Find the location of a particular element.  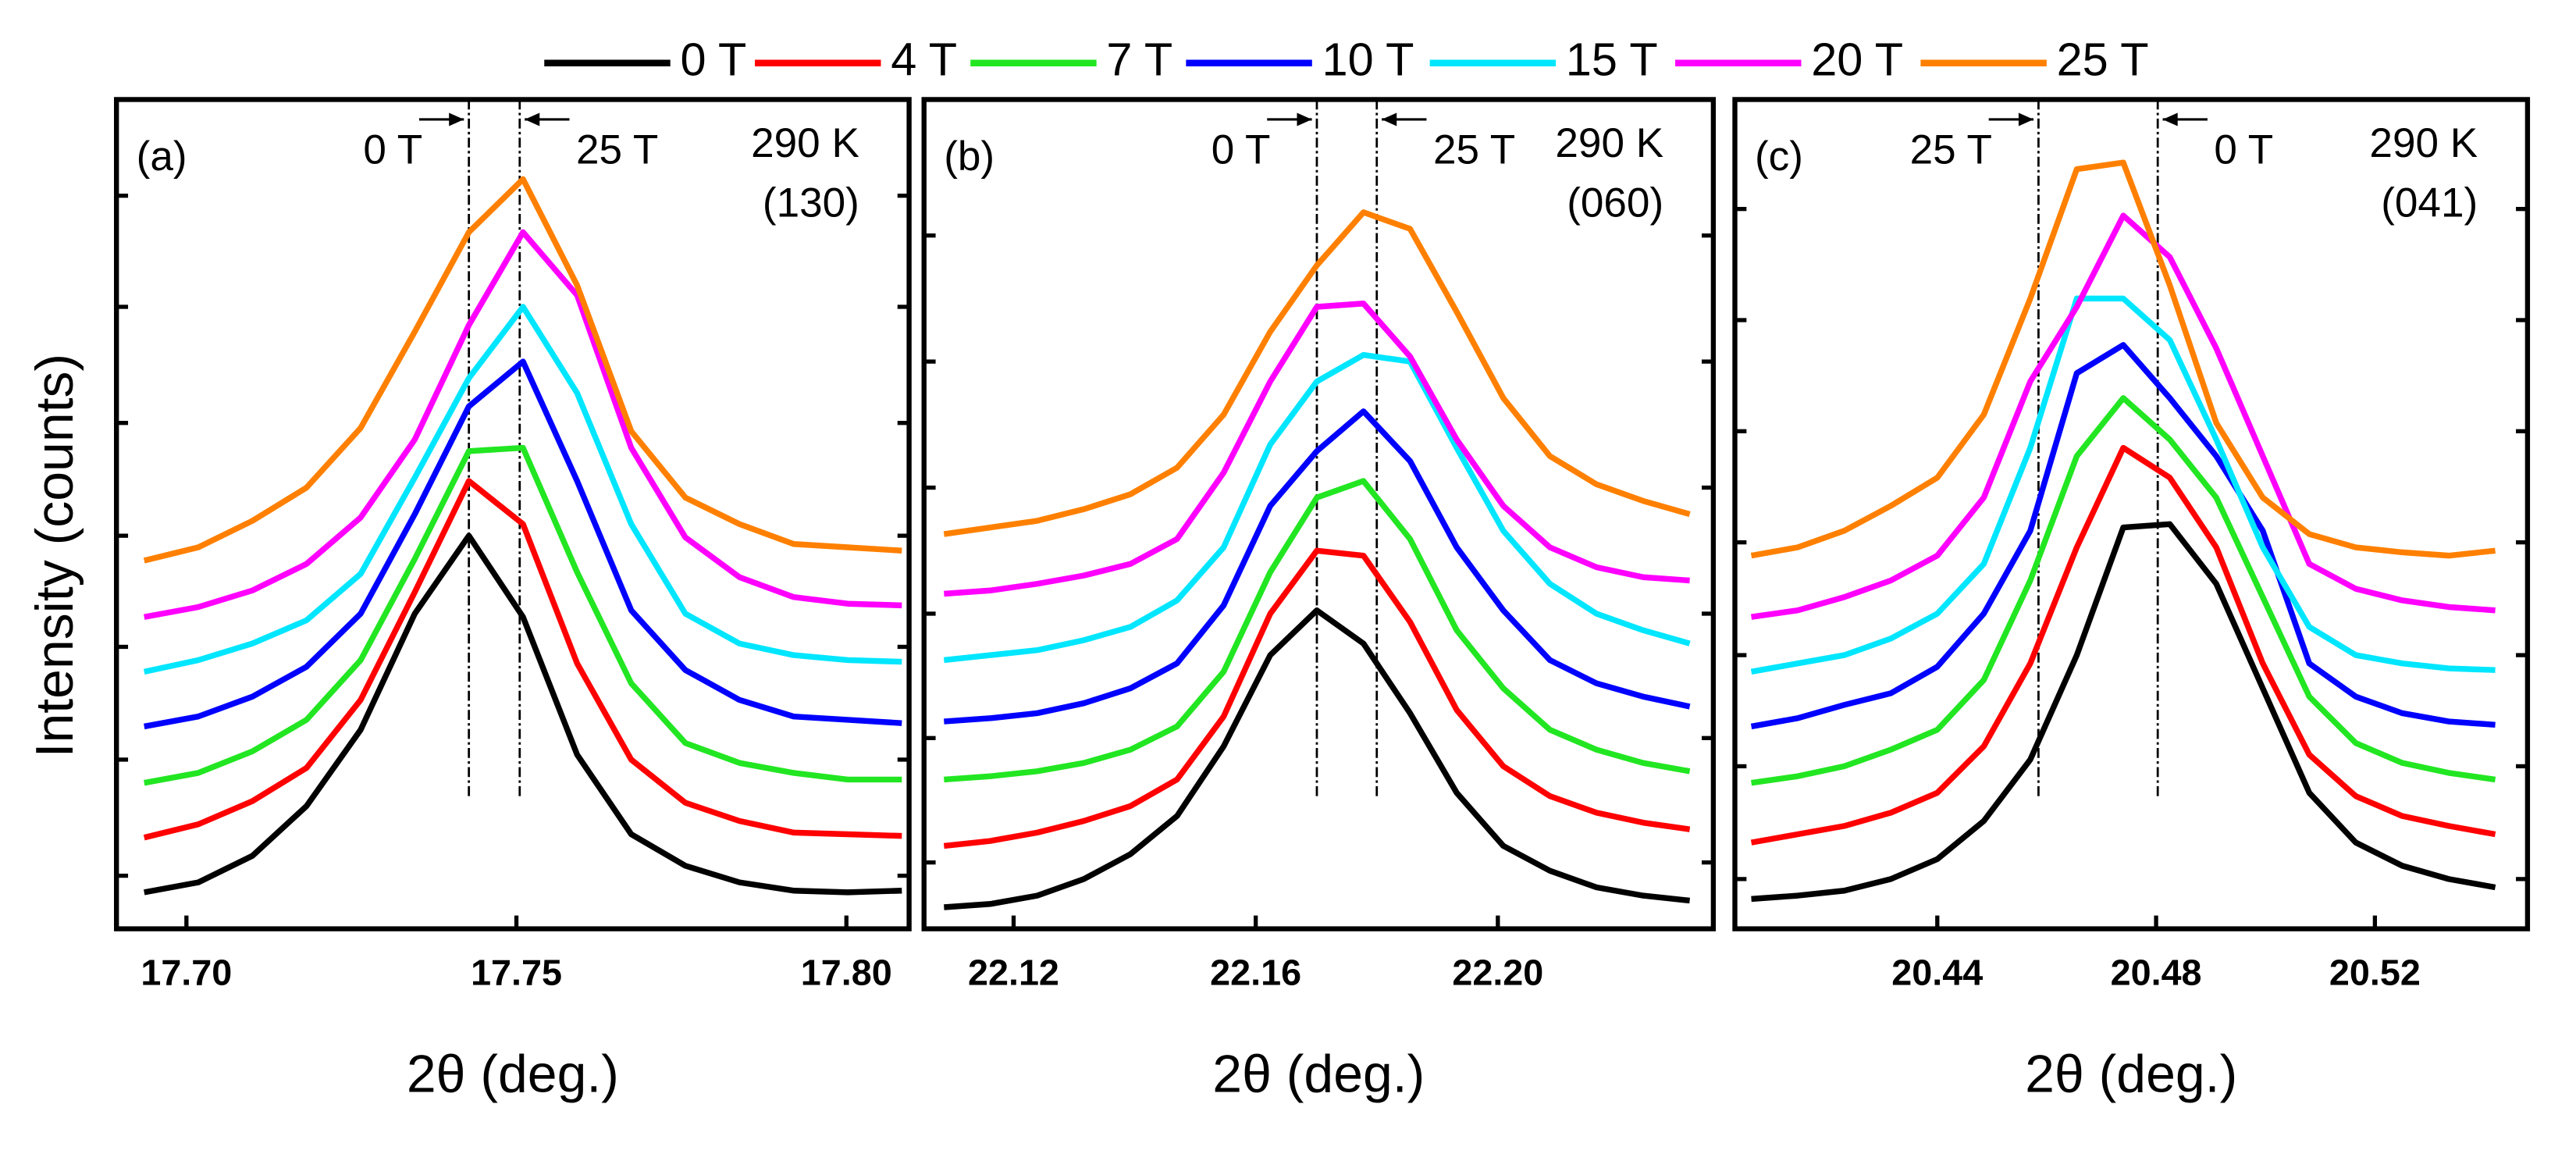

legend-label: 4 T is located at coordinates (924, 59).